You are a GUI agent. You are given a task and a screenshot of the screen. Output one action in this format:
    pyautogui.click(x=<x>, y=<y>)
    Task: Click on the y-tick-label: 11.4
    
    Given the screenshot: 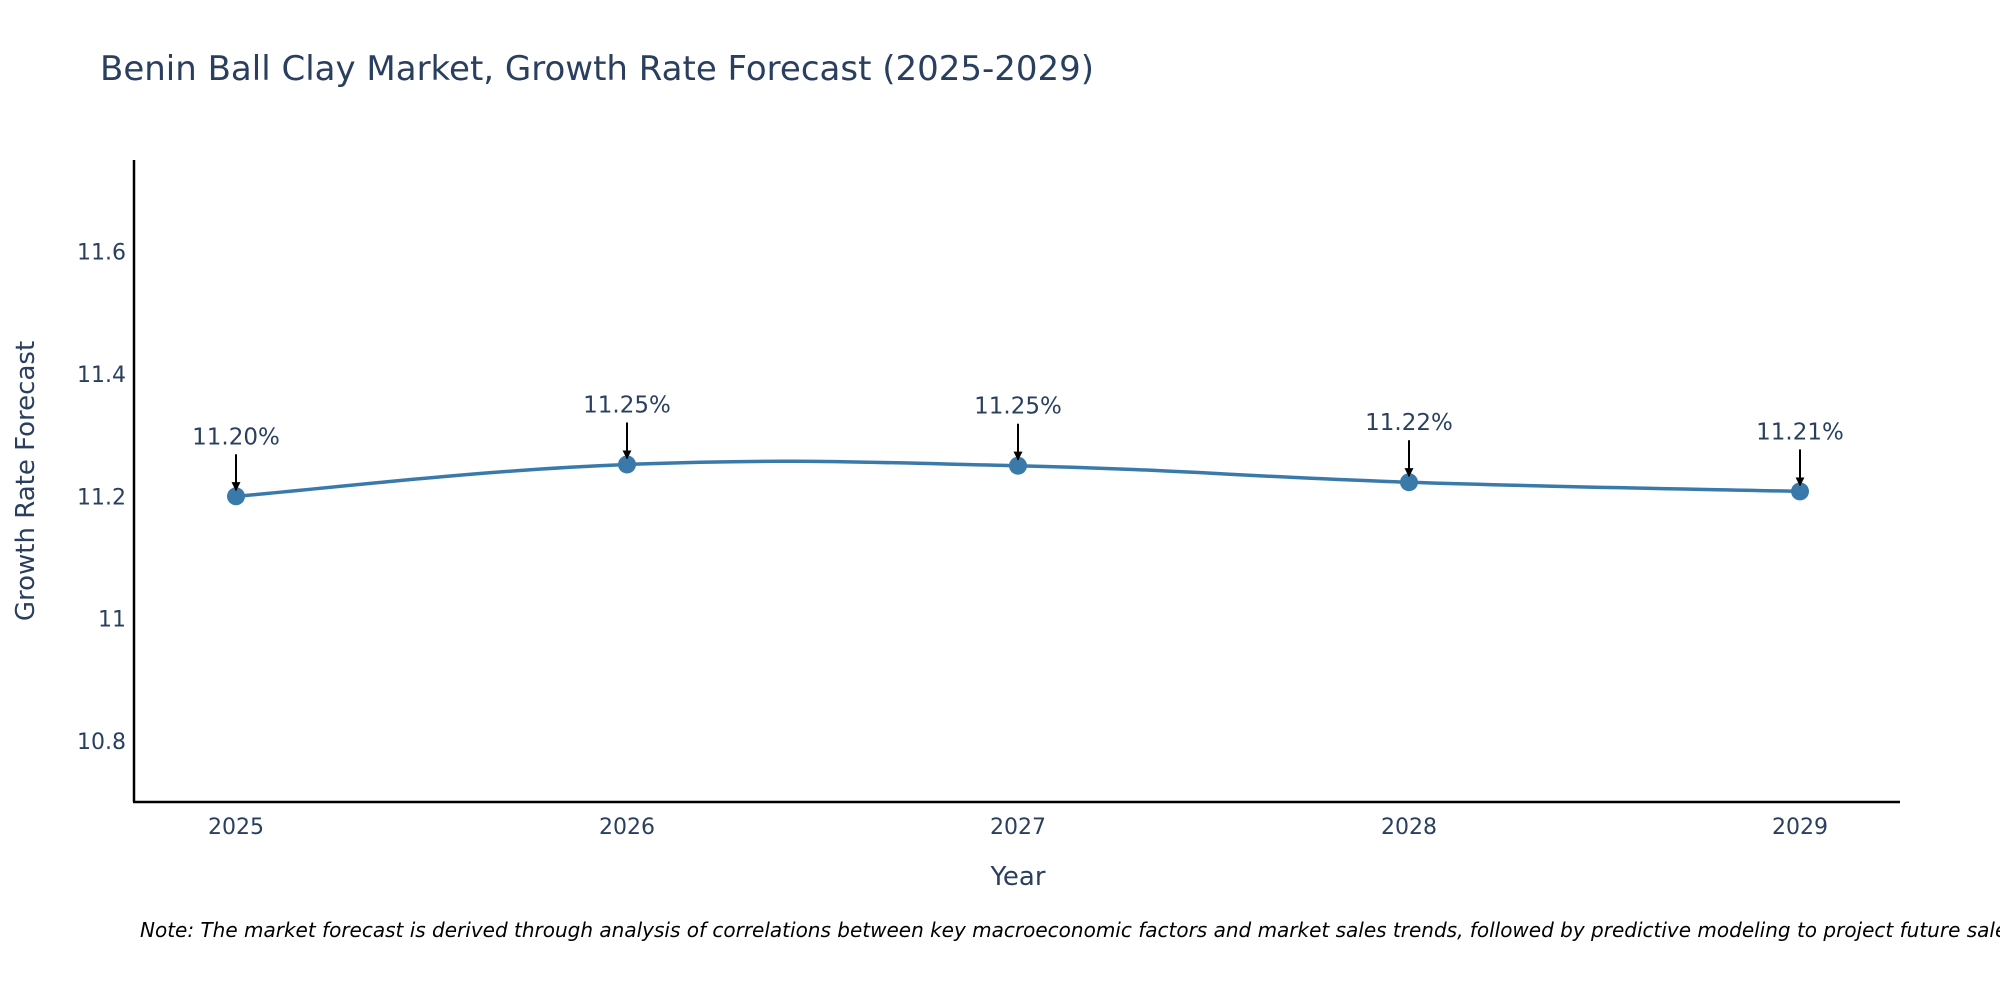 What is the action you would take?
    pyautogui.click(x=101, y=375)
    